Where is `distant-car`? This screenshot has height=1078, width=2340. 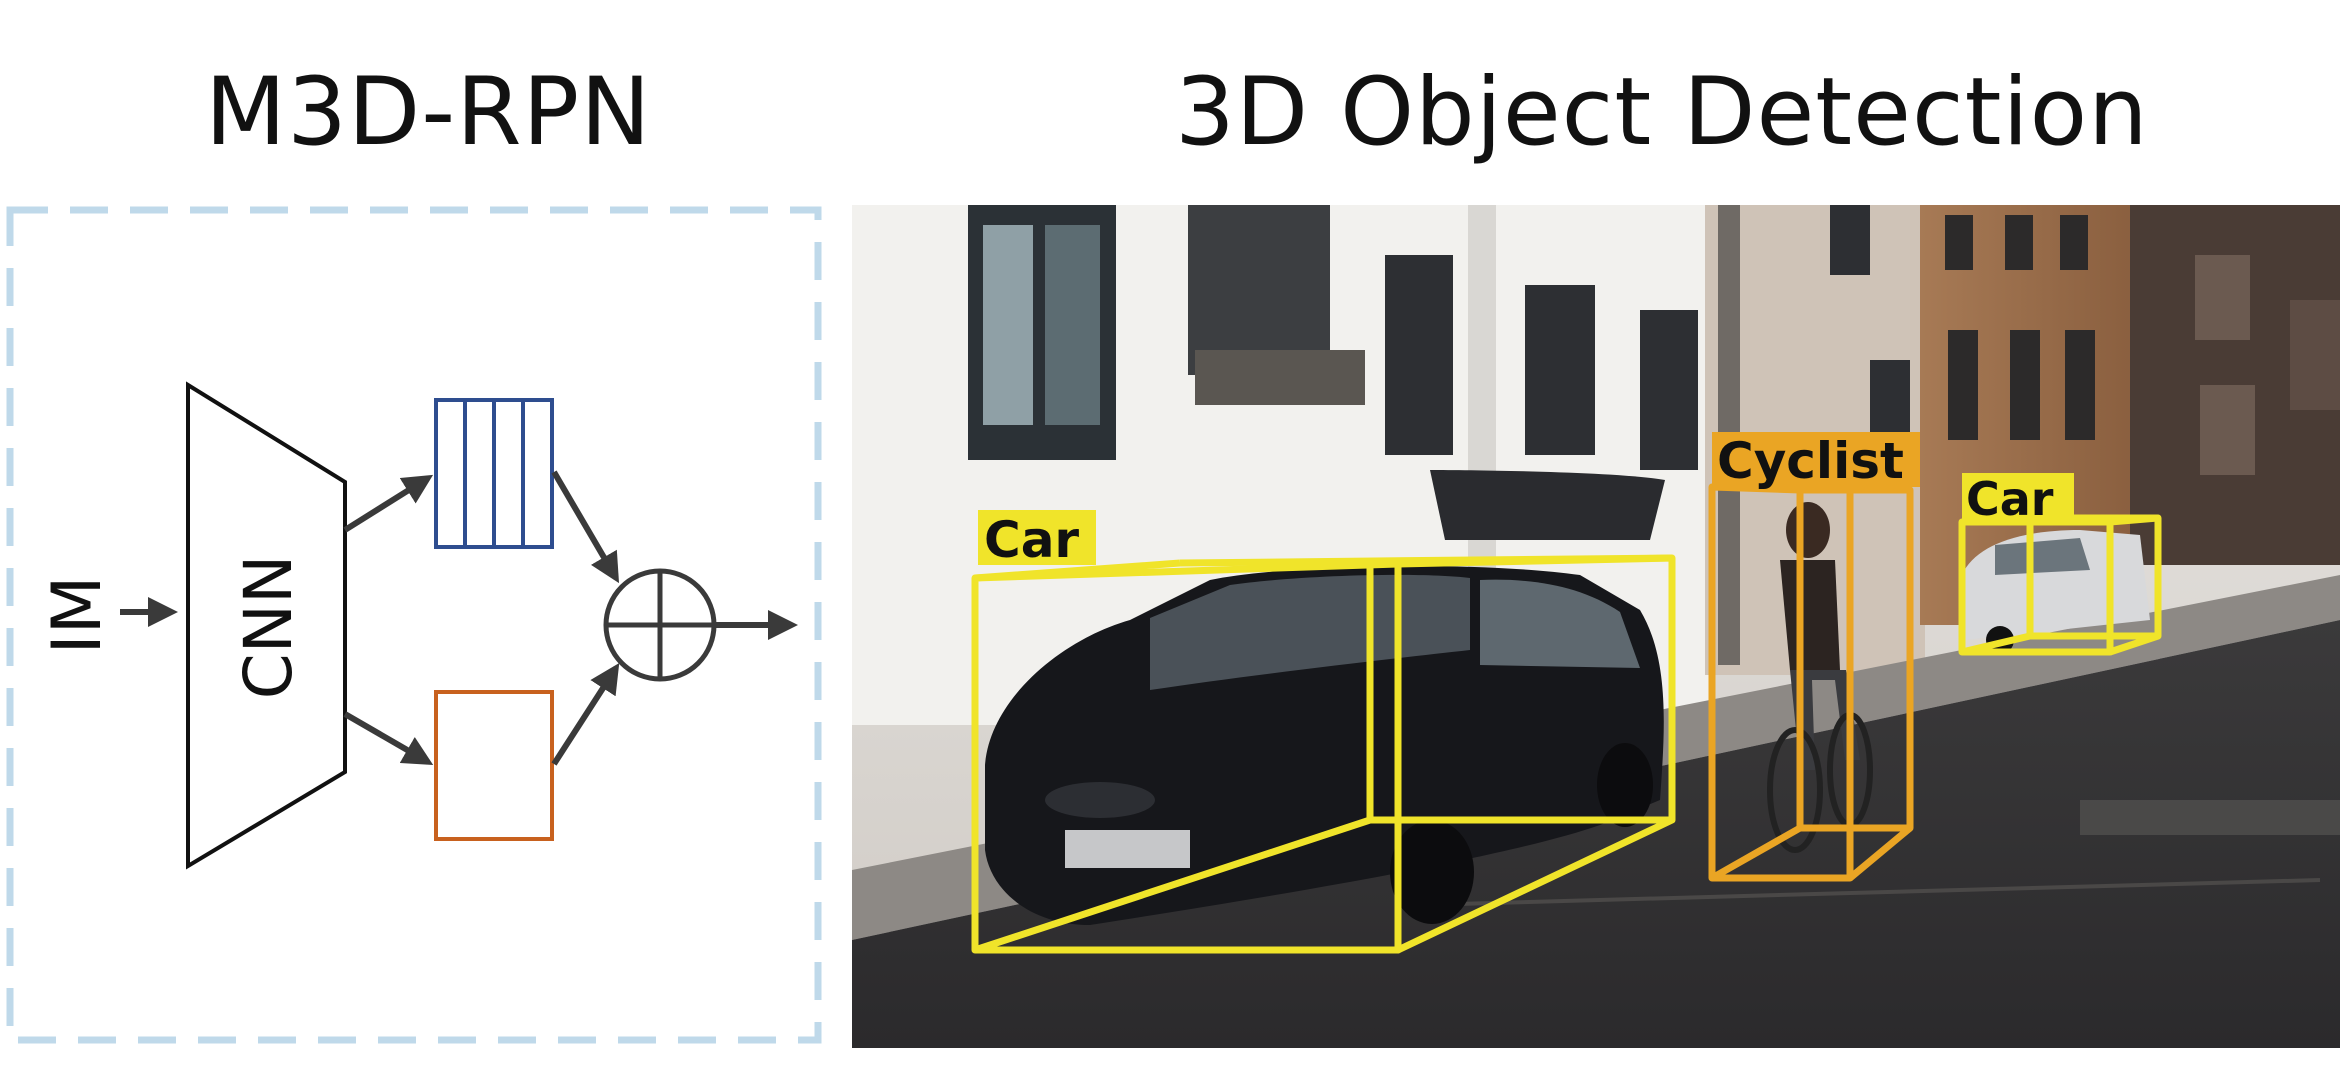
distant-car is located at coordinates (2056, 592).